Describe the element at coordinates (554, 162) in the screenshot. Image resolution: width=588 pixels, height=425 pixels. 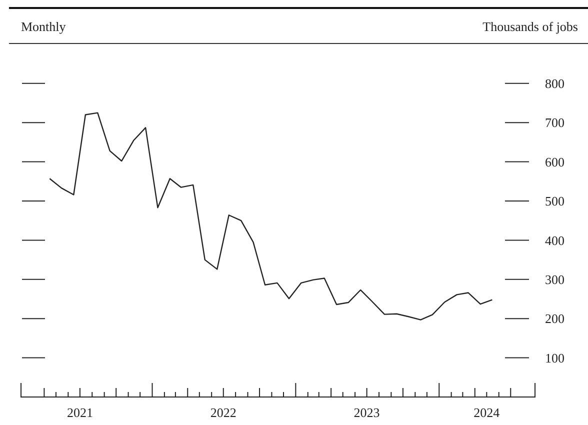
I see `y-tick-label: 600` at that location.